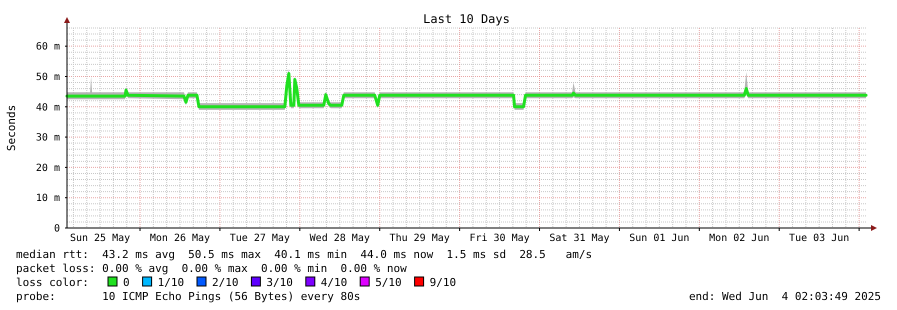 This screenshot has height=310, width=897. I want to click on x-tick-label: Fri 30 May, so click(499, 238).